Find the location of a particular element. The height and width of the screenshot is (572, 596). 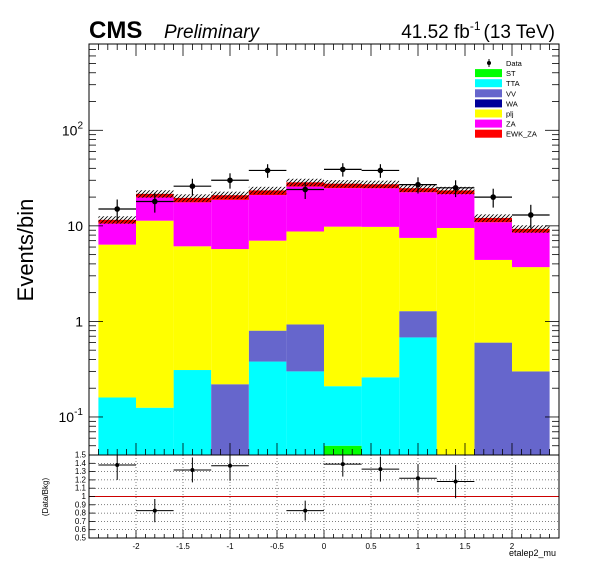

legend-label: plj is located at coordinates (510, 114).